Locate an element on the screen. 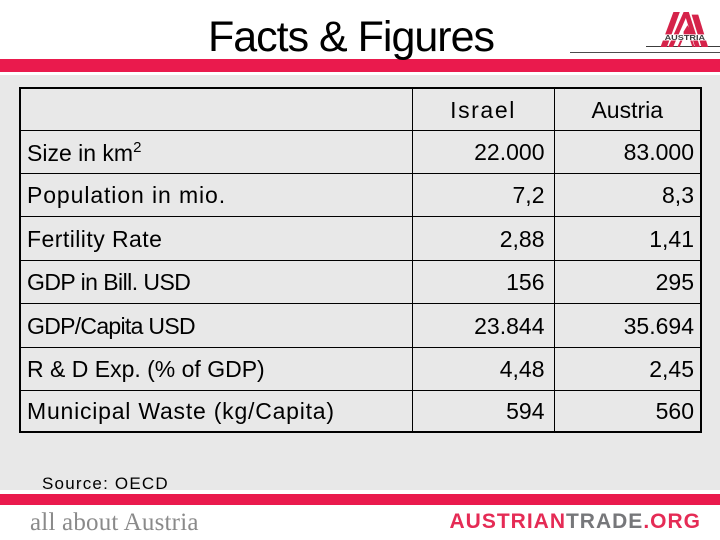  svg-text: AUSTRIA is located at coordinates (685, 37).